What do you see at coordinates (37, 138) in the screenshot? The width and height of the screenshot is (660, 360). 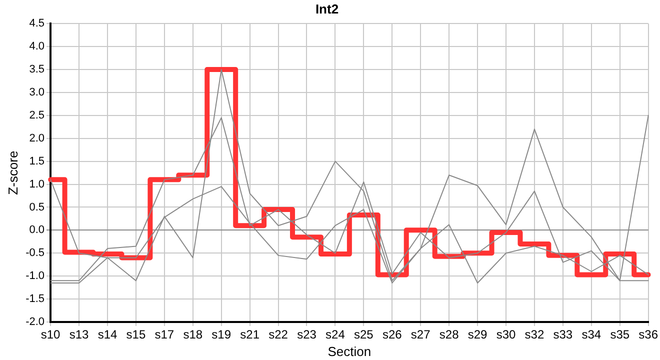 I see `y-tick-label: 2.0` at bounding box center [37, 138].